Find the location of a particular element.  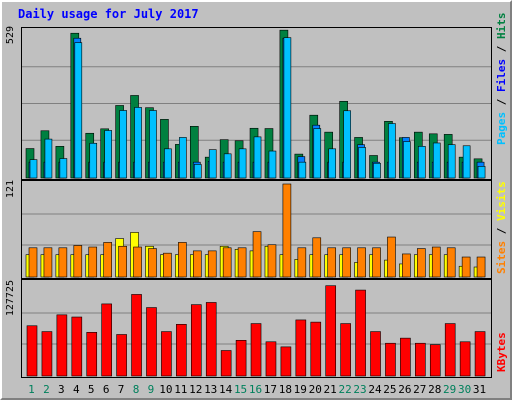

day-label: 5 is located at coordinates (91, 389).